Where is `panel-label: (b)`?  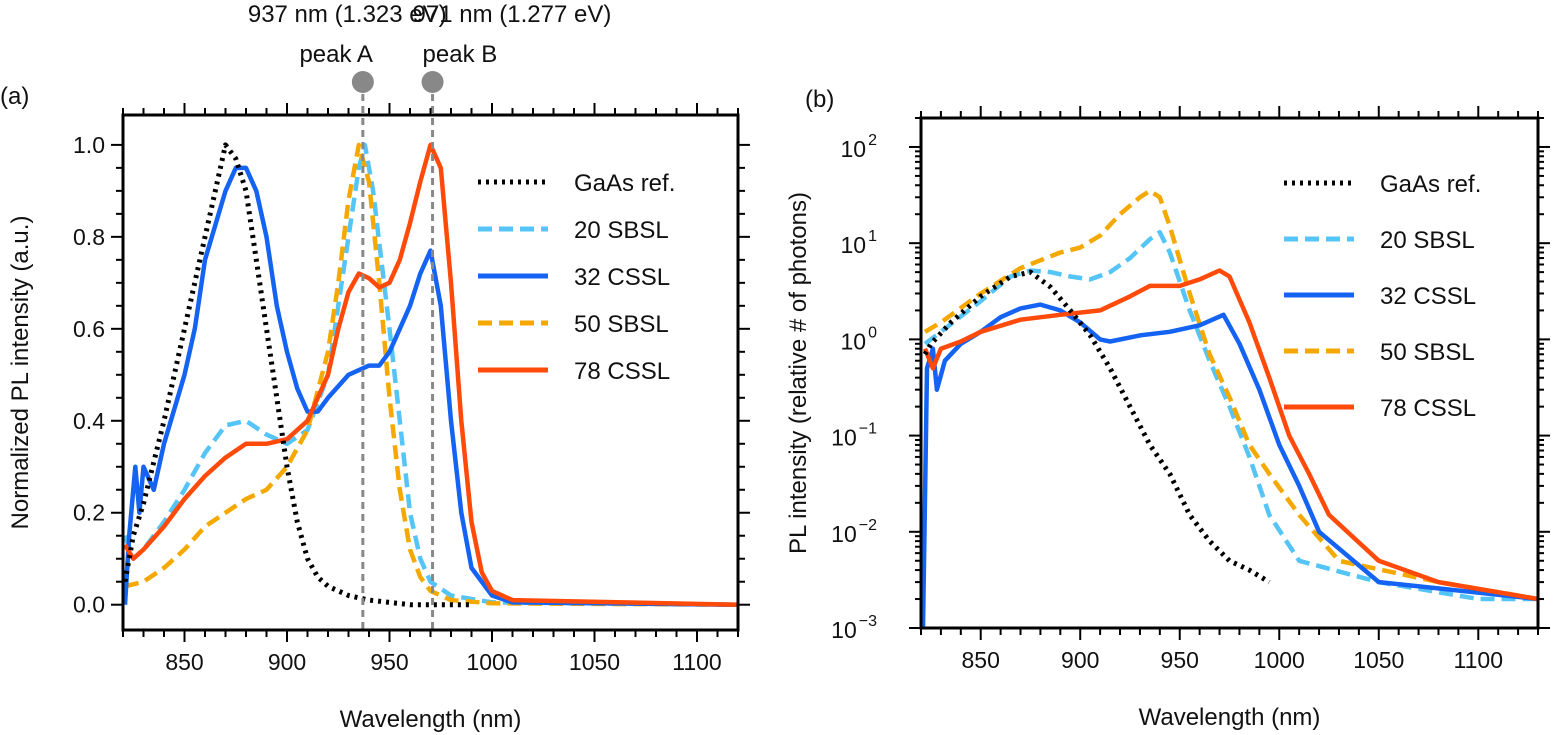
panel-label: (b) is located at coordinates (819, 99).